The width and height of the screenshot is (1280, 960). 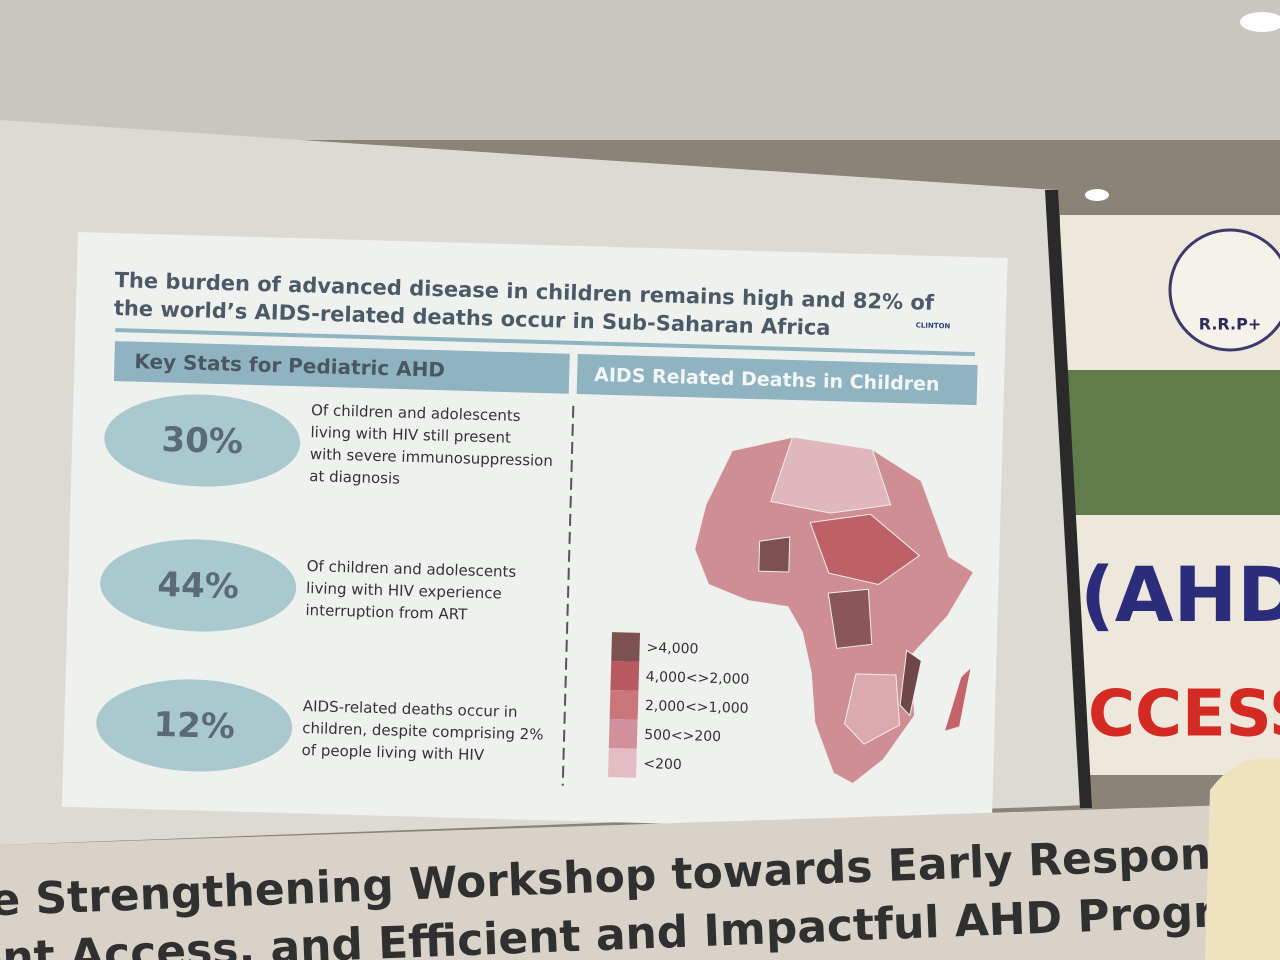 I want to click on divider, so click(x=545, y=342).